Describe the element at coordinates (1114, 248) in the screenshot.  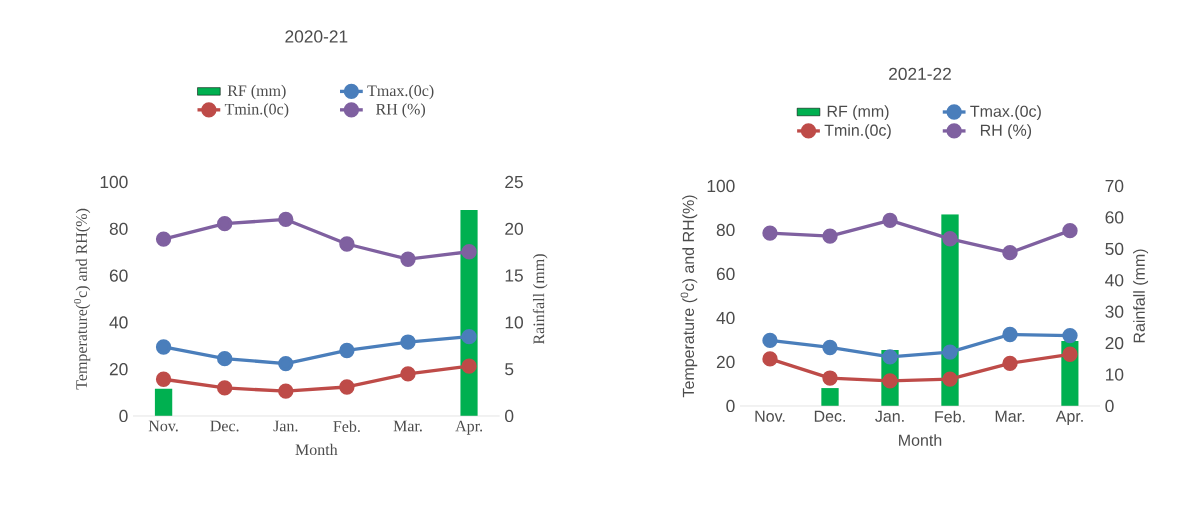
I see `y2-tick-label: 50` at that location.